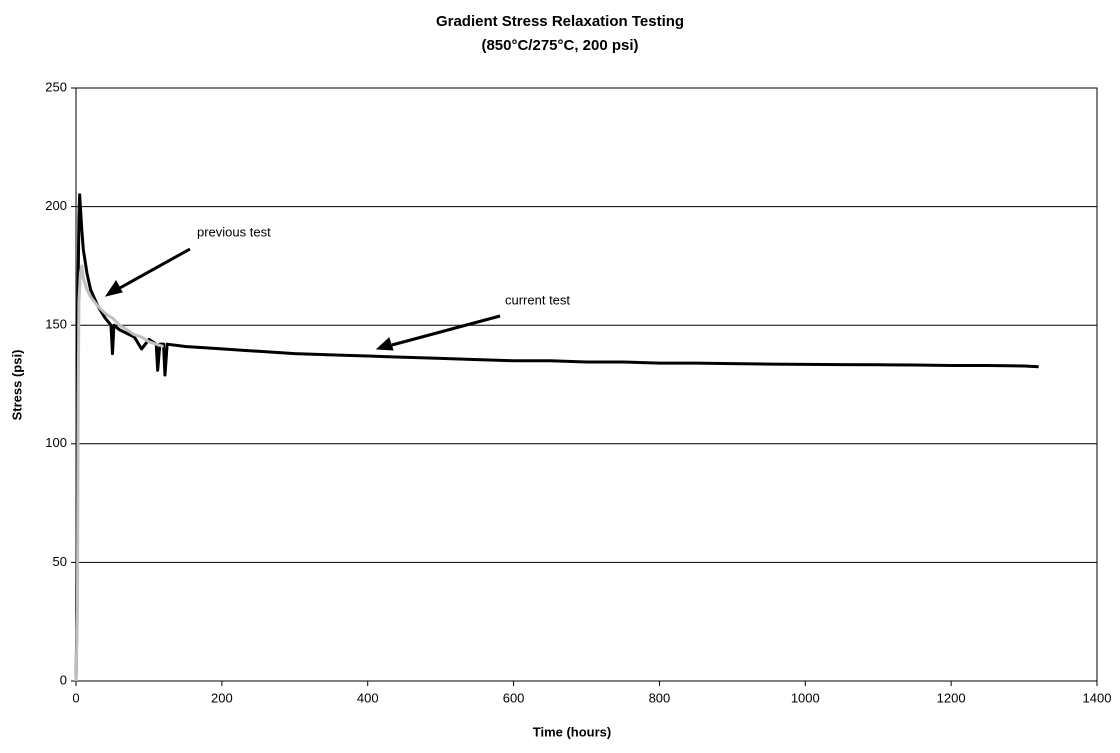  Describe the element at coordinates (56, 205) in the screenshot. I see `y-tick-label: 200` at that location.